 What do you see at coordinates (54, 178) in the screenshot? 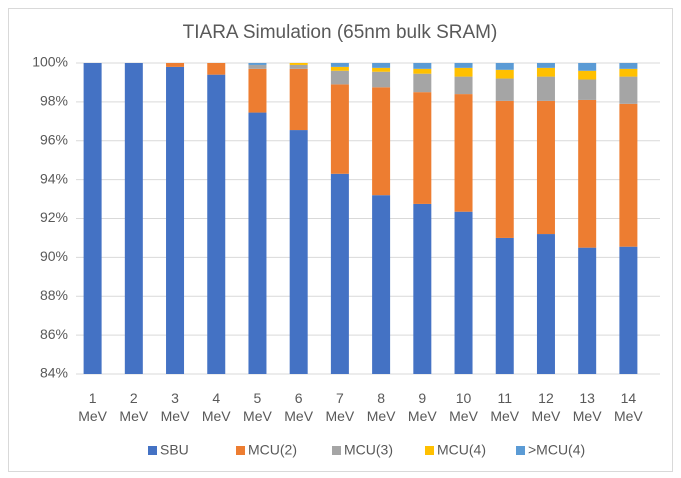
I see `y-tick-label: 94%` at bounding box center [54, 178].